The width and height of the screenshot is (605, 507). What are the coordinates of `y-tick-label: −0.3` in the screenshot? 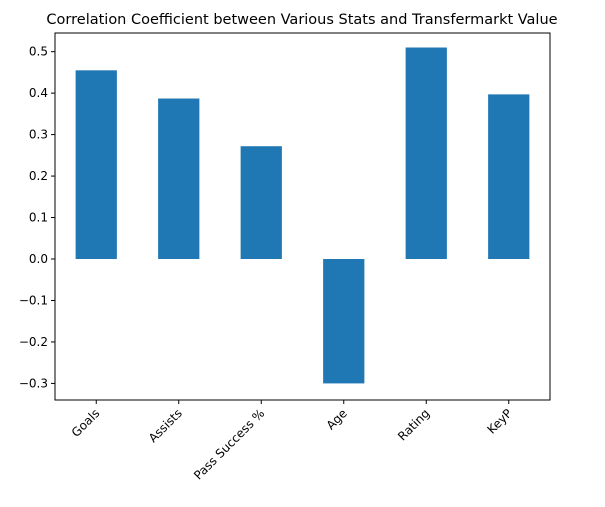 It's located at (33, 383).